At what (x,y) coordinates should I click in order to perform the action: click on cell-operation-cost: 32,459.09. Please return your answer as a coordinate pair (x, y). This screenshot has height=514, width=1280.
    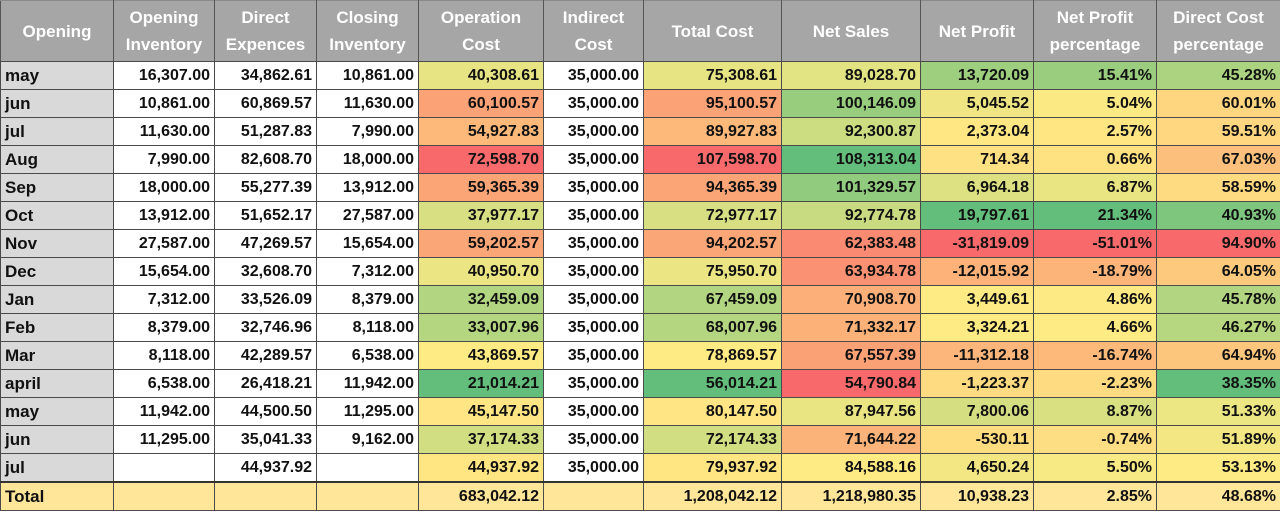
    Looking at the image, I should click on (481, 299).